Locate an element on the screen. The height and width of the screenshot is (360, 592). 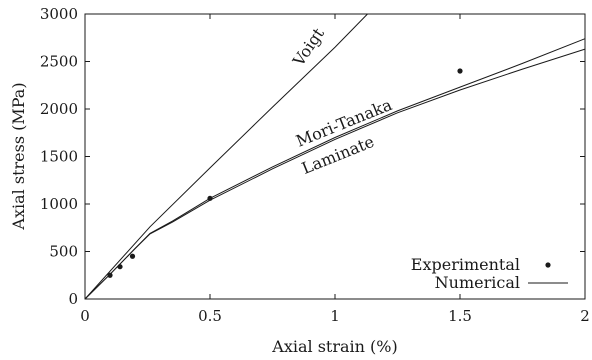
legend: Experimental Numerical is located at coordinates (489, 273).